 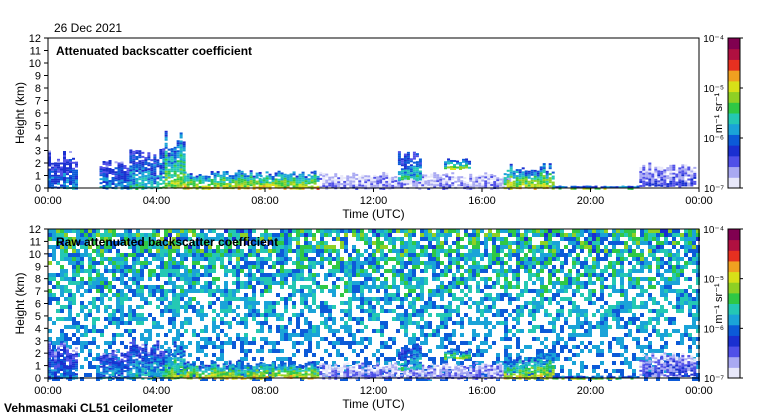 I want to click on colorbar-tick-label: 10⁻⁷, so click(x=714, y=189).